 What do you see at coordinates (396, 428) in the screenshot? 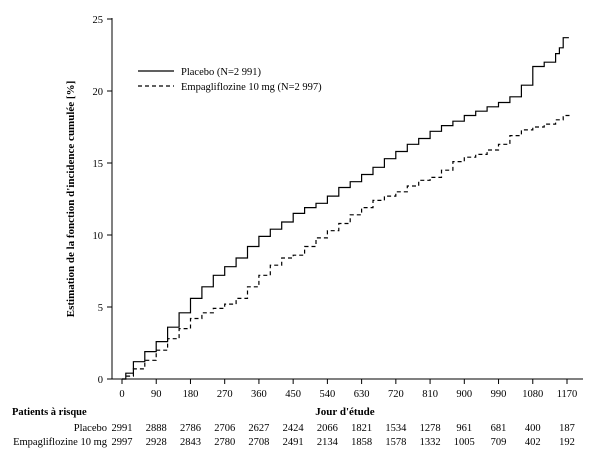
I see `risk-table-cell: 1534` at bounding box center [396, 428].